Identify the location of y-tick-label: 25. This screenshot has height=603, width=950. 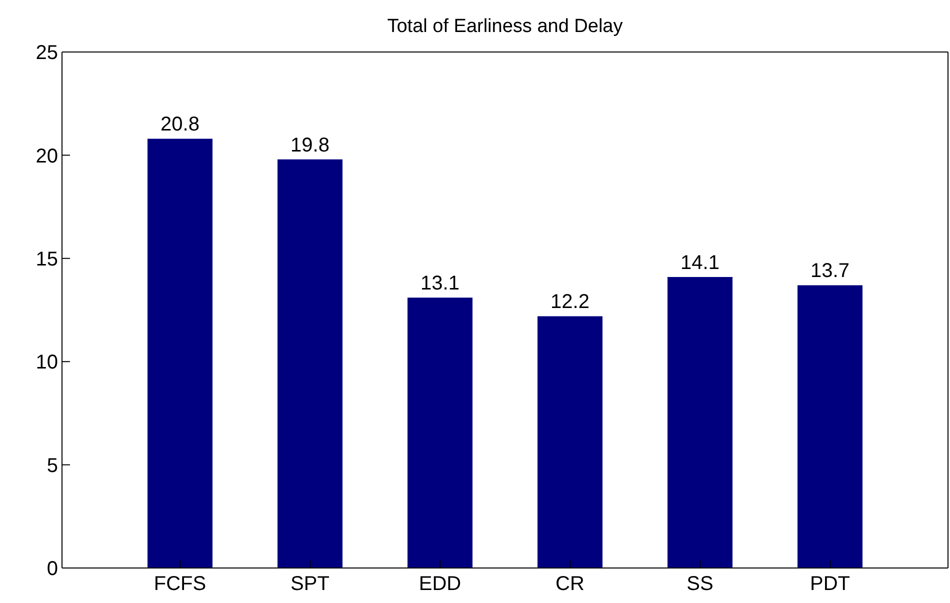
(47, 53).